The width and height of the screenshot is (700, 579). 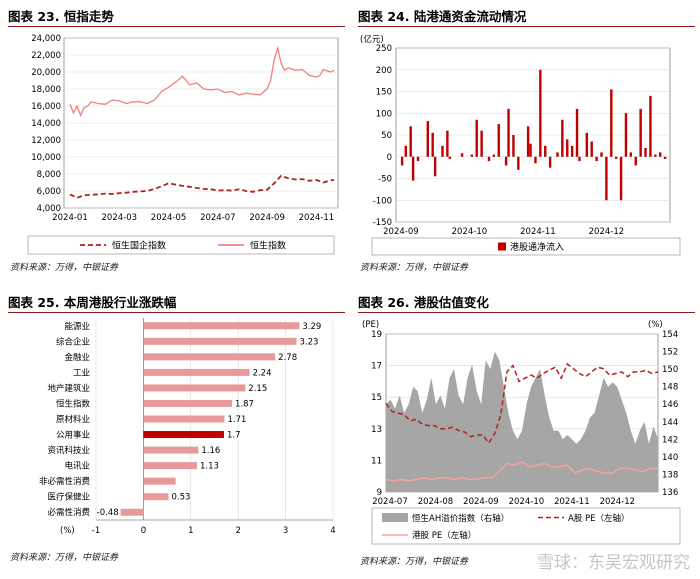 I want to click on right-tick-label: 140, so click(x=670, y=458).